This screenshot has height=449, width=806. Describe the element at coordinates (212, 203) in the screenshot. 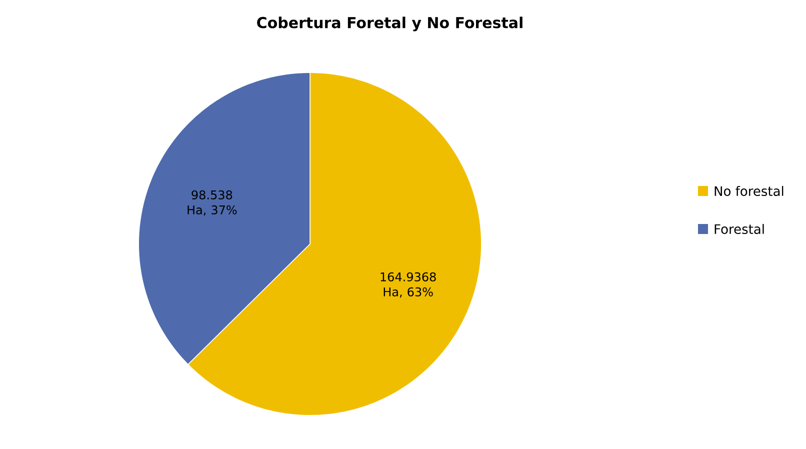

I see `data-label: 98.538 Ha, 37%` at that location.